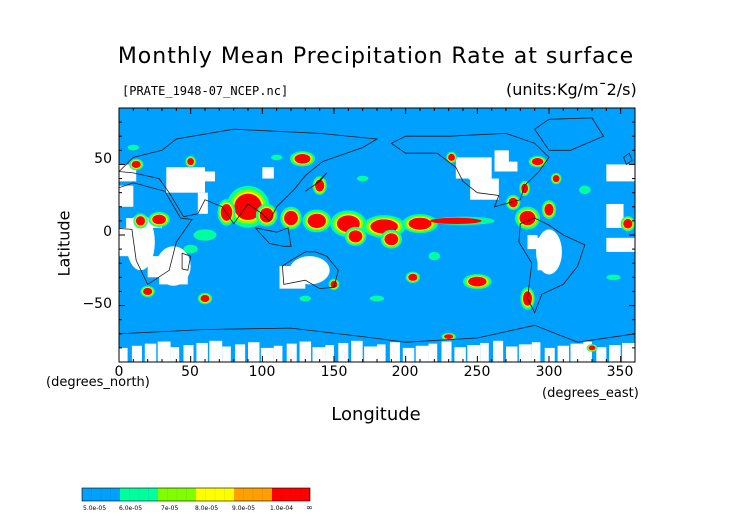 Image resolution: width=752 pixels, height=532 pixels. What do you see at coordinates (334, 372) in the screenshot?
I see `x-tick-label: 150` at bounding box center [334, 372].